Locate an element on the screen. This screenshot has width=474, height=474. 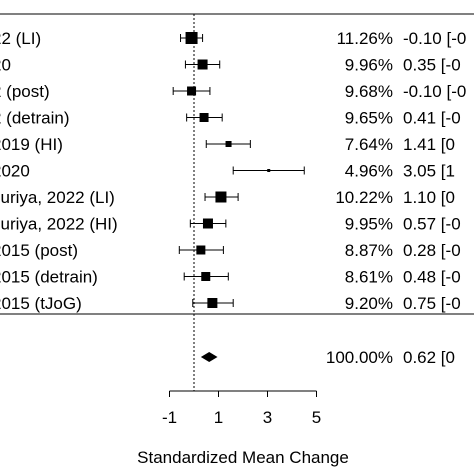
study-label: 2 (detrain) is located at coordinates (34, 118).